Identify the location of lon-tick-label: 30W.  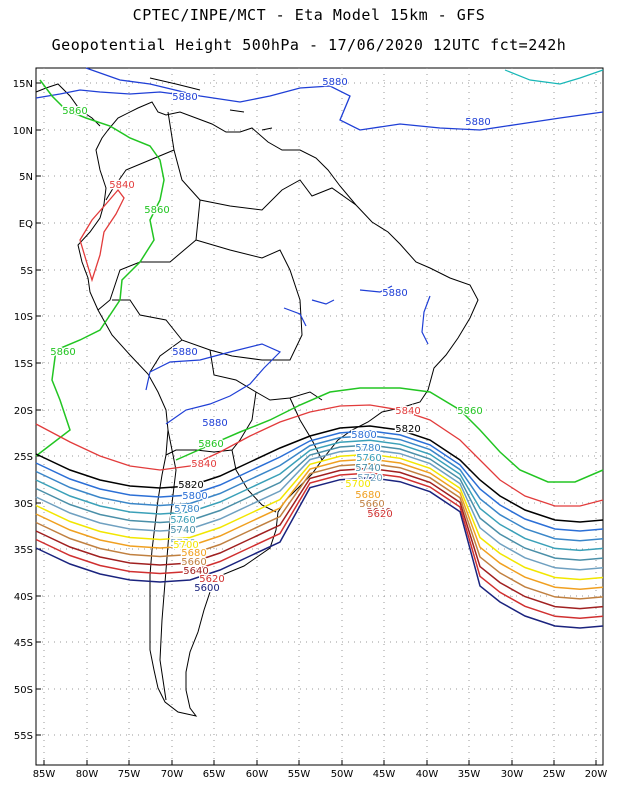
(512, 774).